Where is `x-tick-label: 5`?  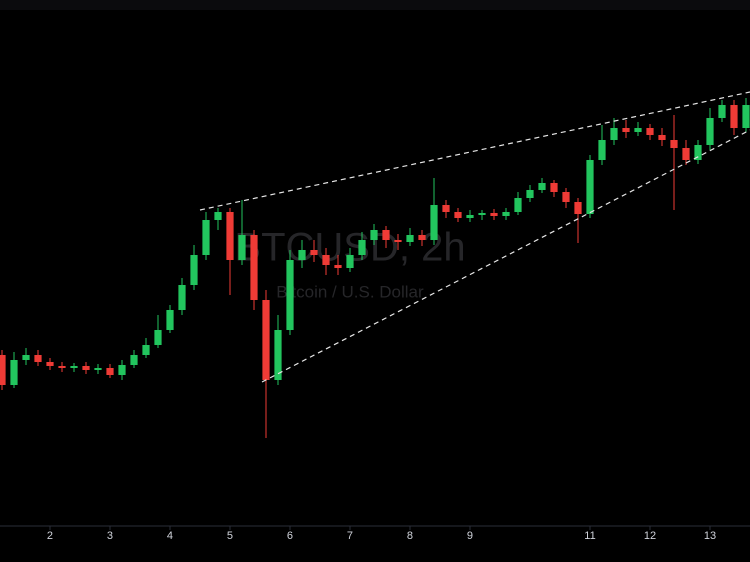 x-tick-label: 5 is located at coordinates (230, 536).